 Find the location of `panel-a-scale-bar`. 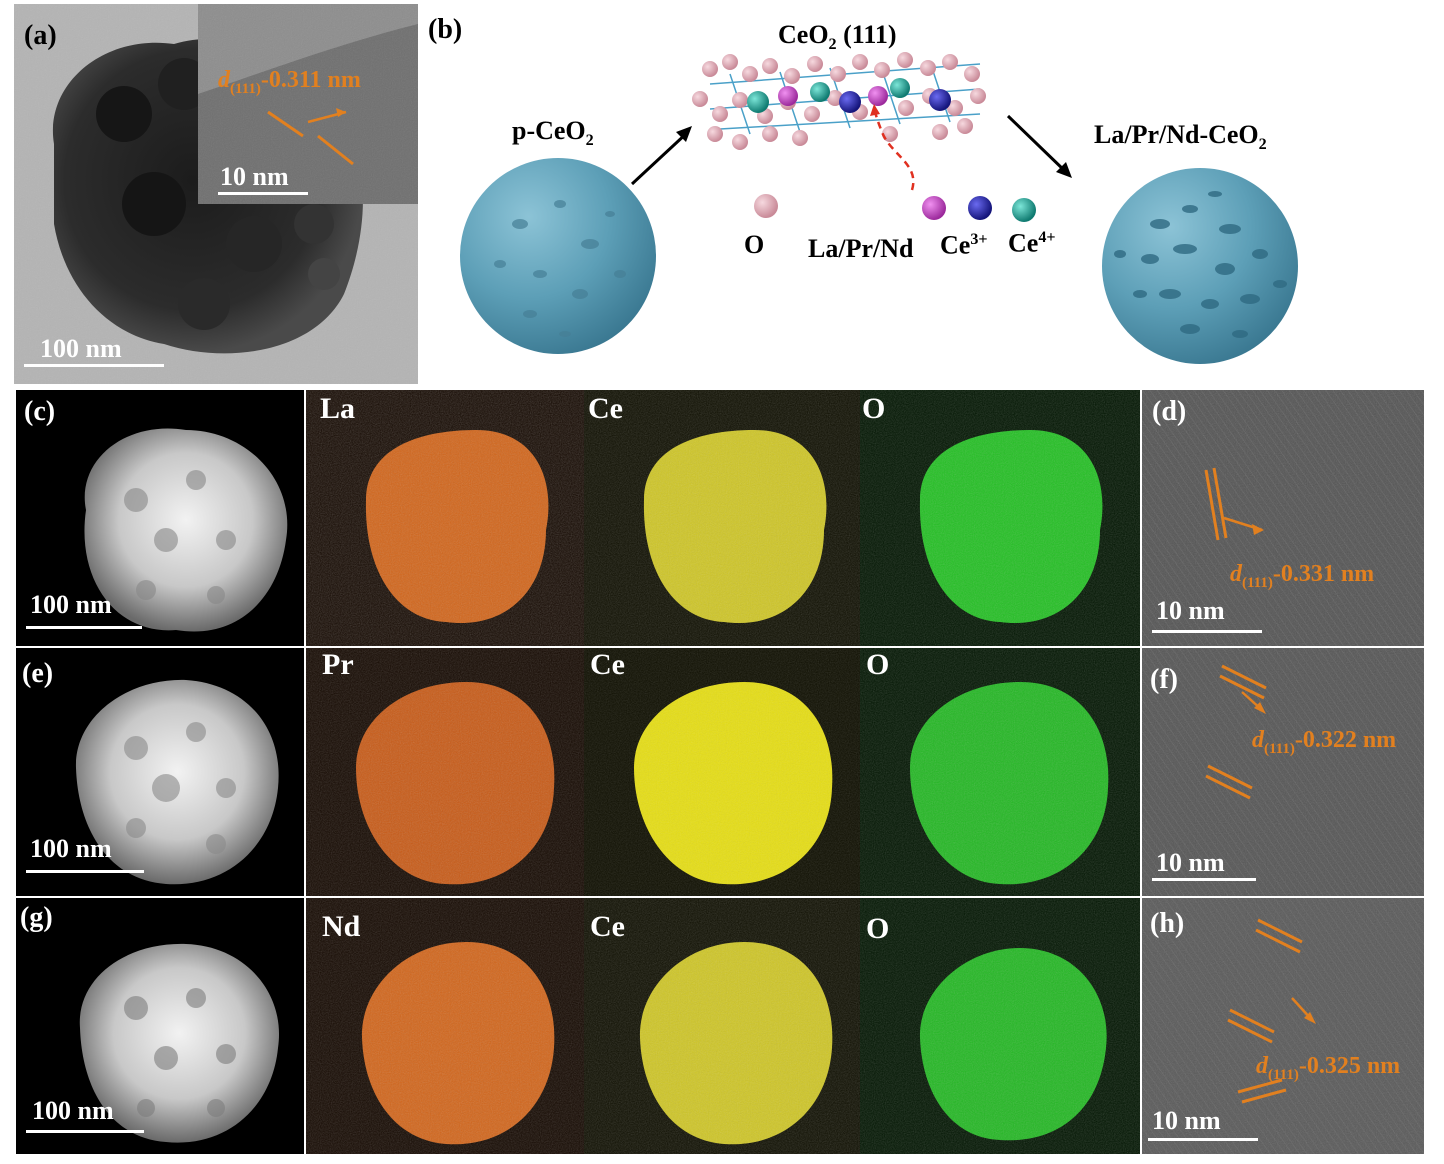

panel-a-scale-bar is located at coordinates (94, 365).